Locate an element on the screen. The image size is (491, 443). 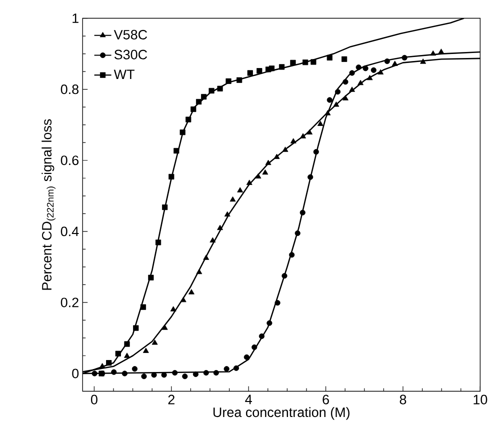
y-tick-label: 0.8 is located at coordinates (69, 89).